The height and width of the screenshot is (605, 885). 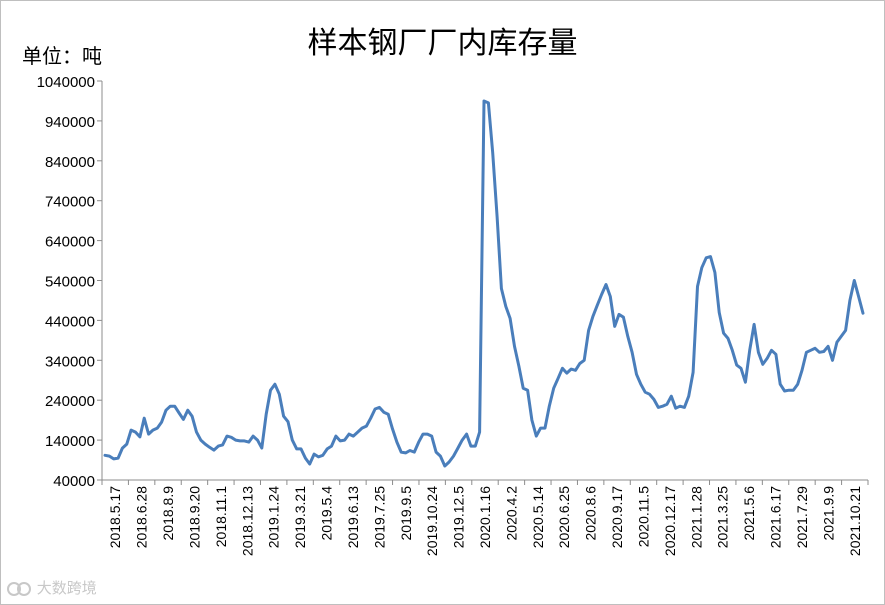 What do you see at coordinates (74, 481) in the screenshot?
I see `y-tick-label: 40000` at bounding box center [74, 481].